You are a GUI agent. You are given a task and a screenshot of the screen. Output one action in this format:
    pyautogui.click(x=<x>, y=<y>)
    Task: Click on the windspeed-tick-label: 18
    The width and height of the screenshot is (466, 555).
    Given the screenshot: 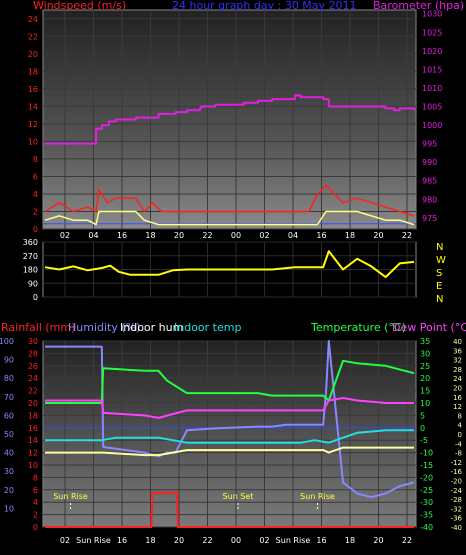 What is the action you would take?
    pyautogui.click(x=33, y=71)
    